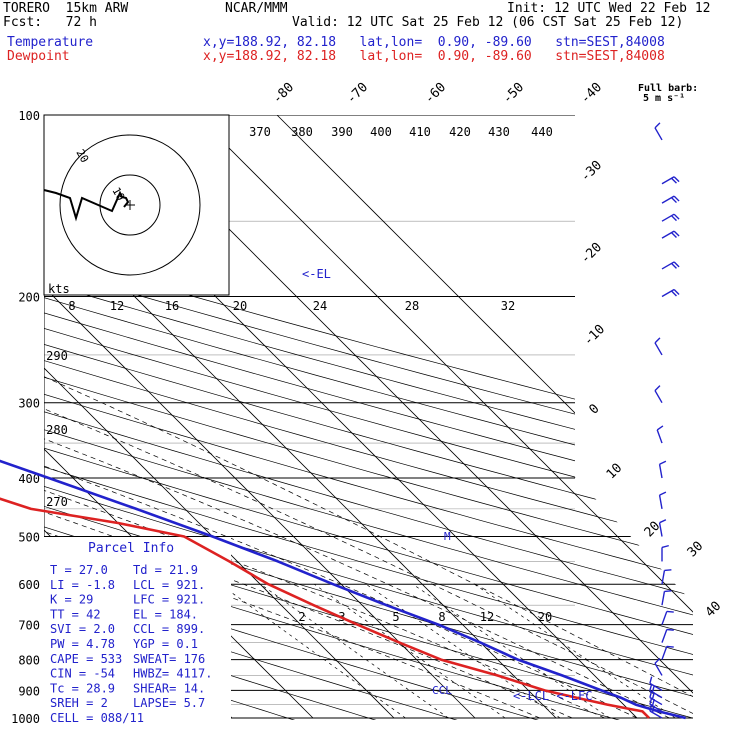  What do you see at coordinates (357, 93) in the screenshot?
I see `isotherm-label: -70` at bounding box center [357, 93].